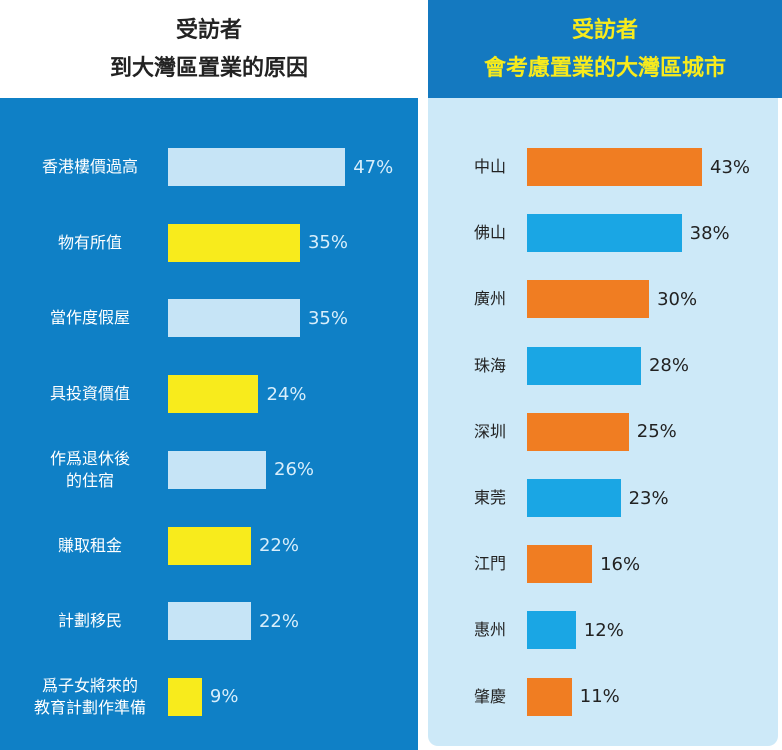  What do you see at coordinates (489, 299) in the screenshot?
I see `category-label: 廣州` at bounding box center [489, 299].